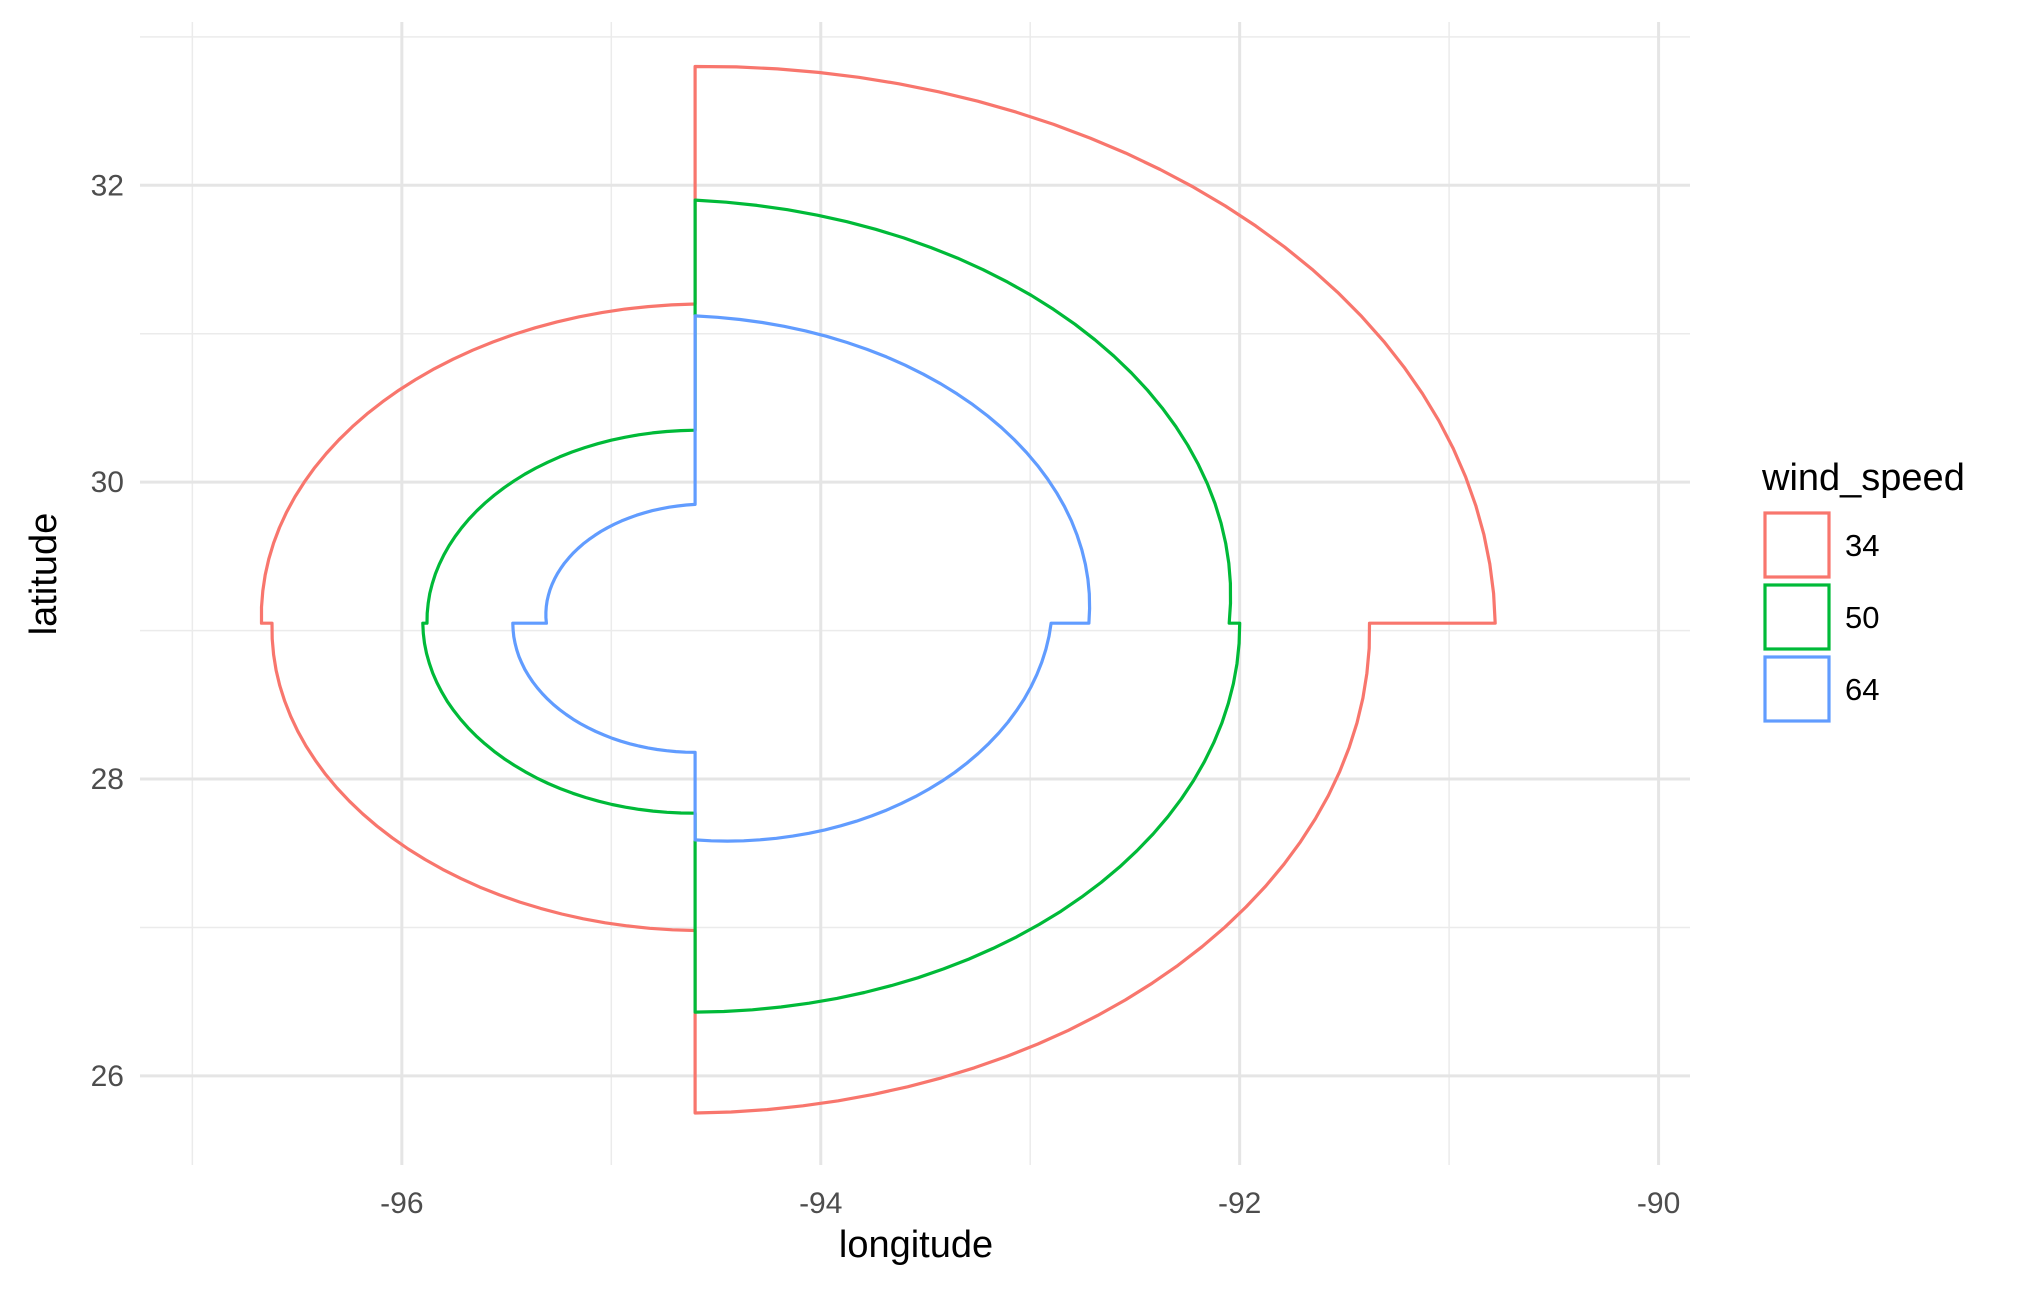 This screenshot has height=1293, width=2037. What do you see at coordinates (1862, 545) in the screenshot?
I see `legend-label-34: 34` at bounding box center [1862, 545].